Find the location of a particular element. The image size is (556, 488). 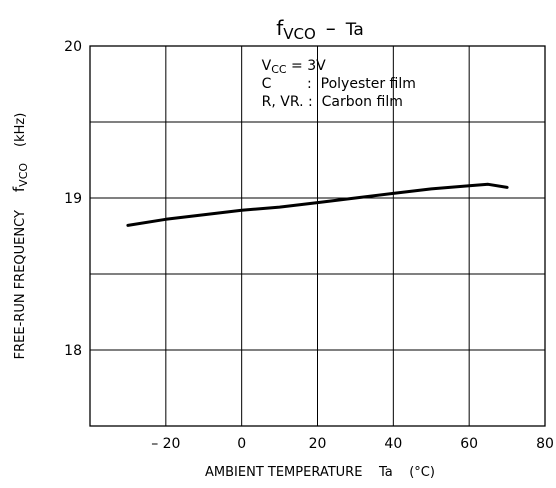

series-line is located at coordinates (317, 204).